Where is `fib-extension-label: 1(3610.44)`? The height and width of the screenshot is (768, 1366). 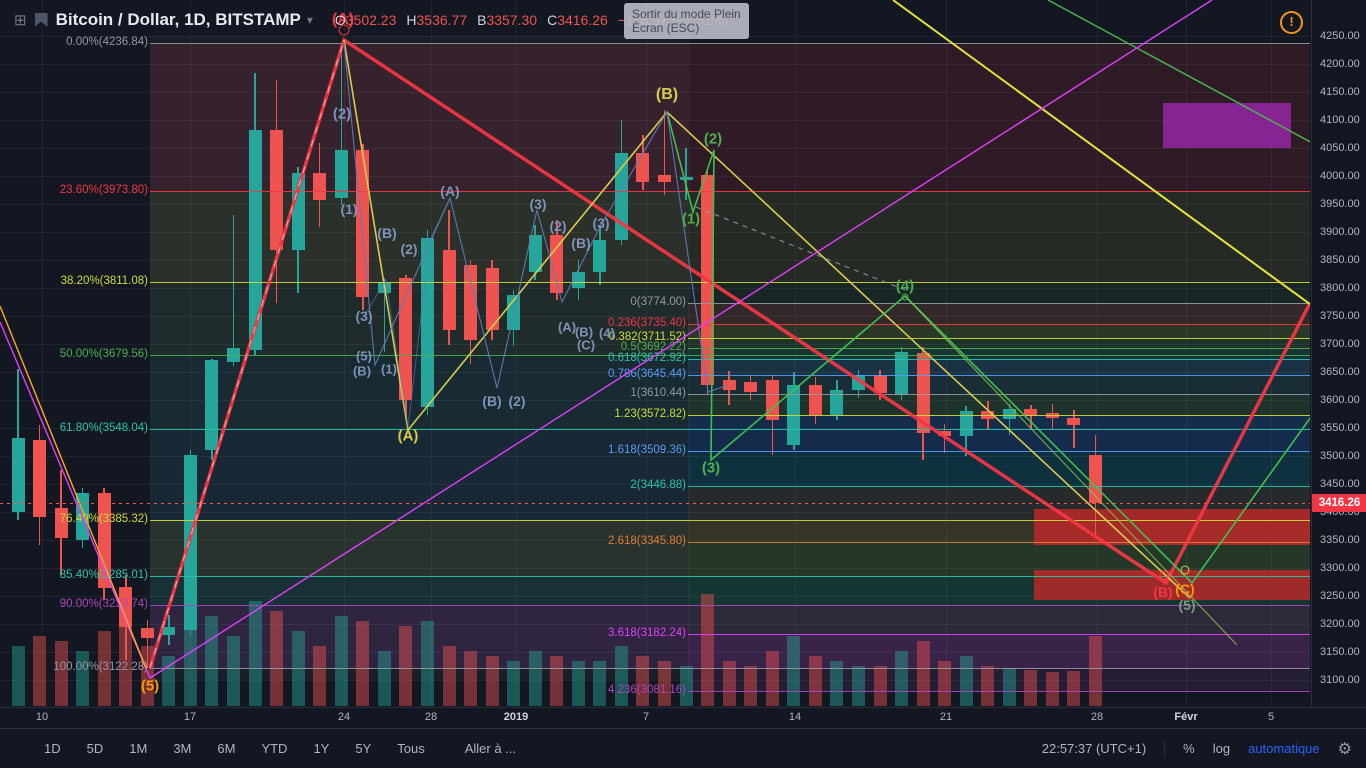
fib-extension-label: 1(3610.44) is located at coordinates (658, 393).